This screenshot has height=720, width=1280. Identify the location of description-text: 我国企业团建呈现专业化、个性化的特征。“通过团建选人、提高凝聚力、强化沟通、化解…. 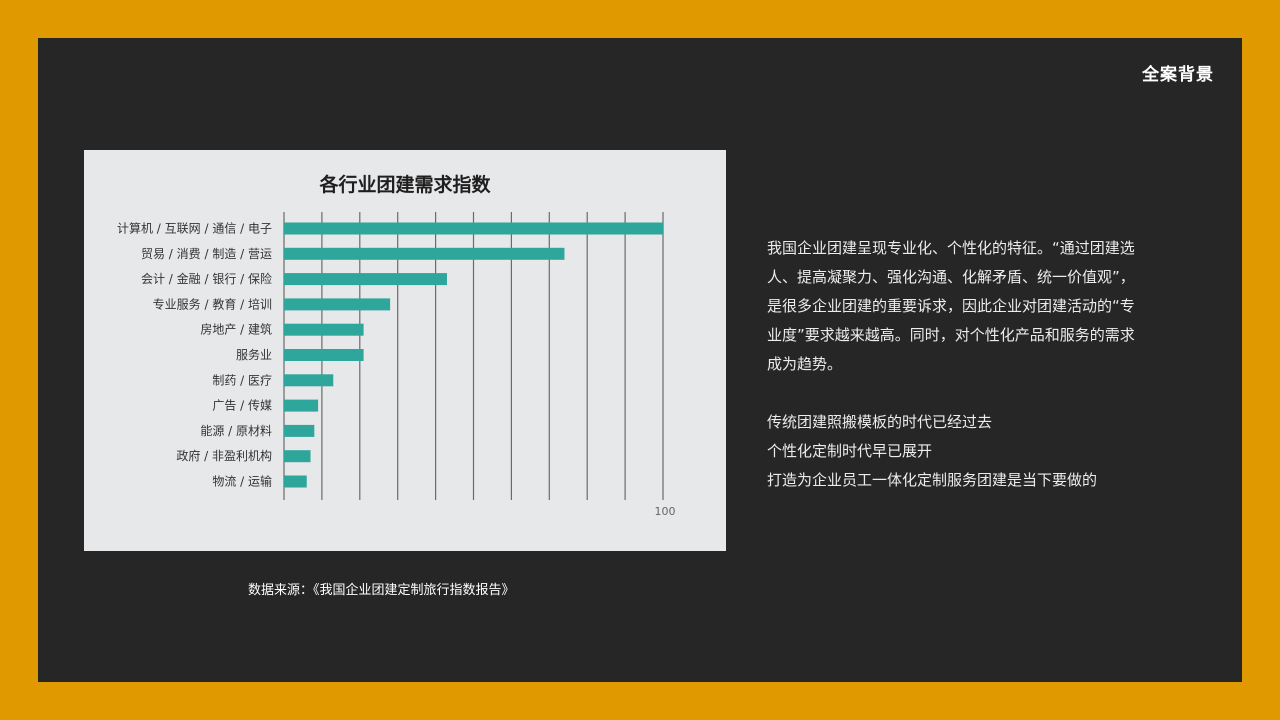
(957, 364).